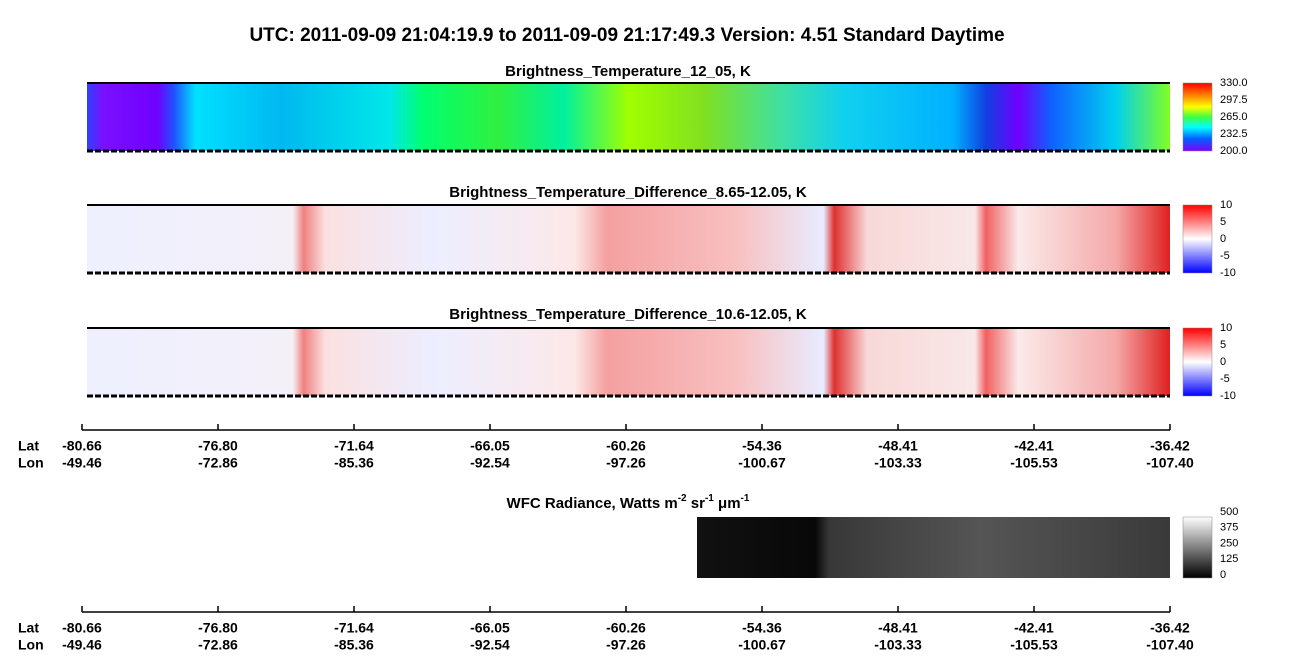 This screenshot has width=1300, height=667. Describe the element at coordinates (1234, 117) in the screenshot. I see `colorbar-tick-label: 265.0` at that location.